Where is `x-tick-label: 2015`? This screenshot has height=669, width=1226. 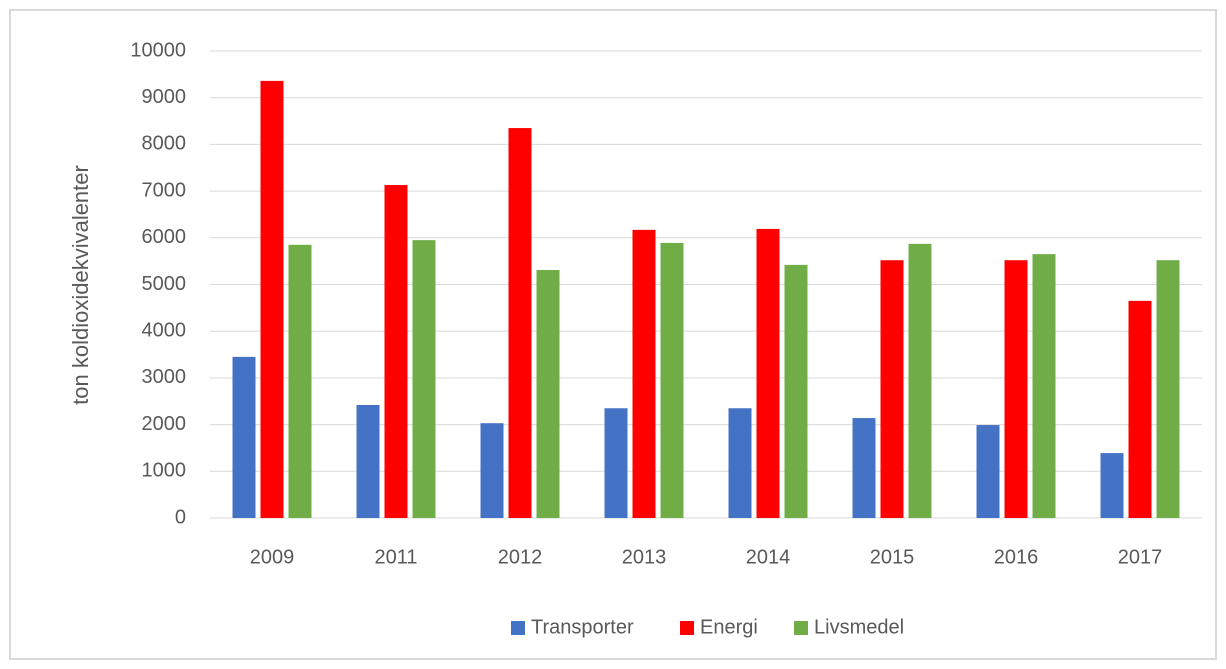
x-tick-label: 2015 is located at coordinates (892, 557).